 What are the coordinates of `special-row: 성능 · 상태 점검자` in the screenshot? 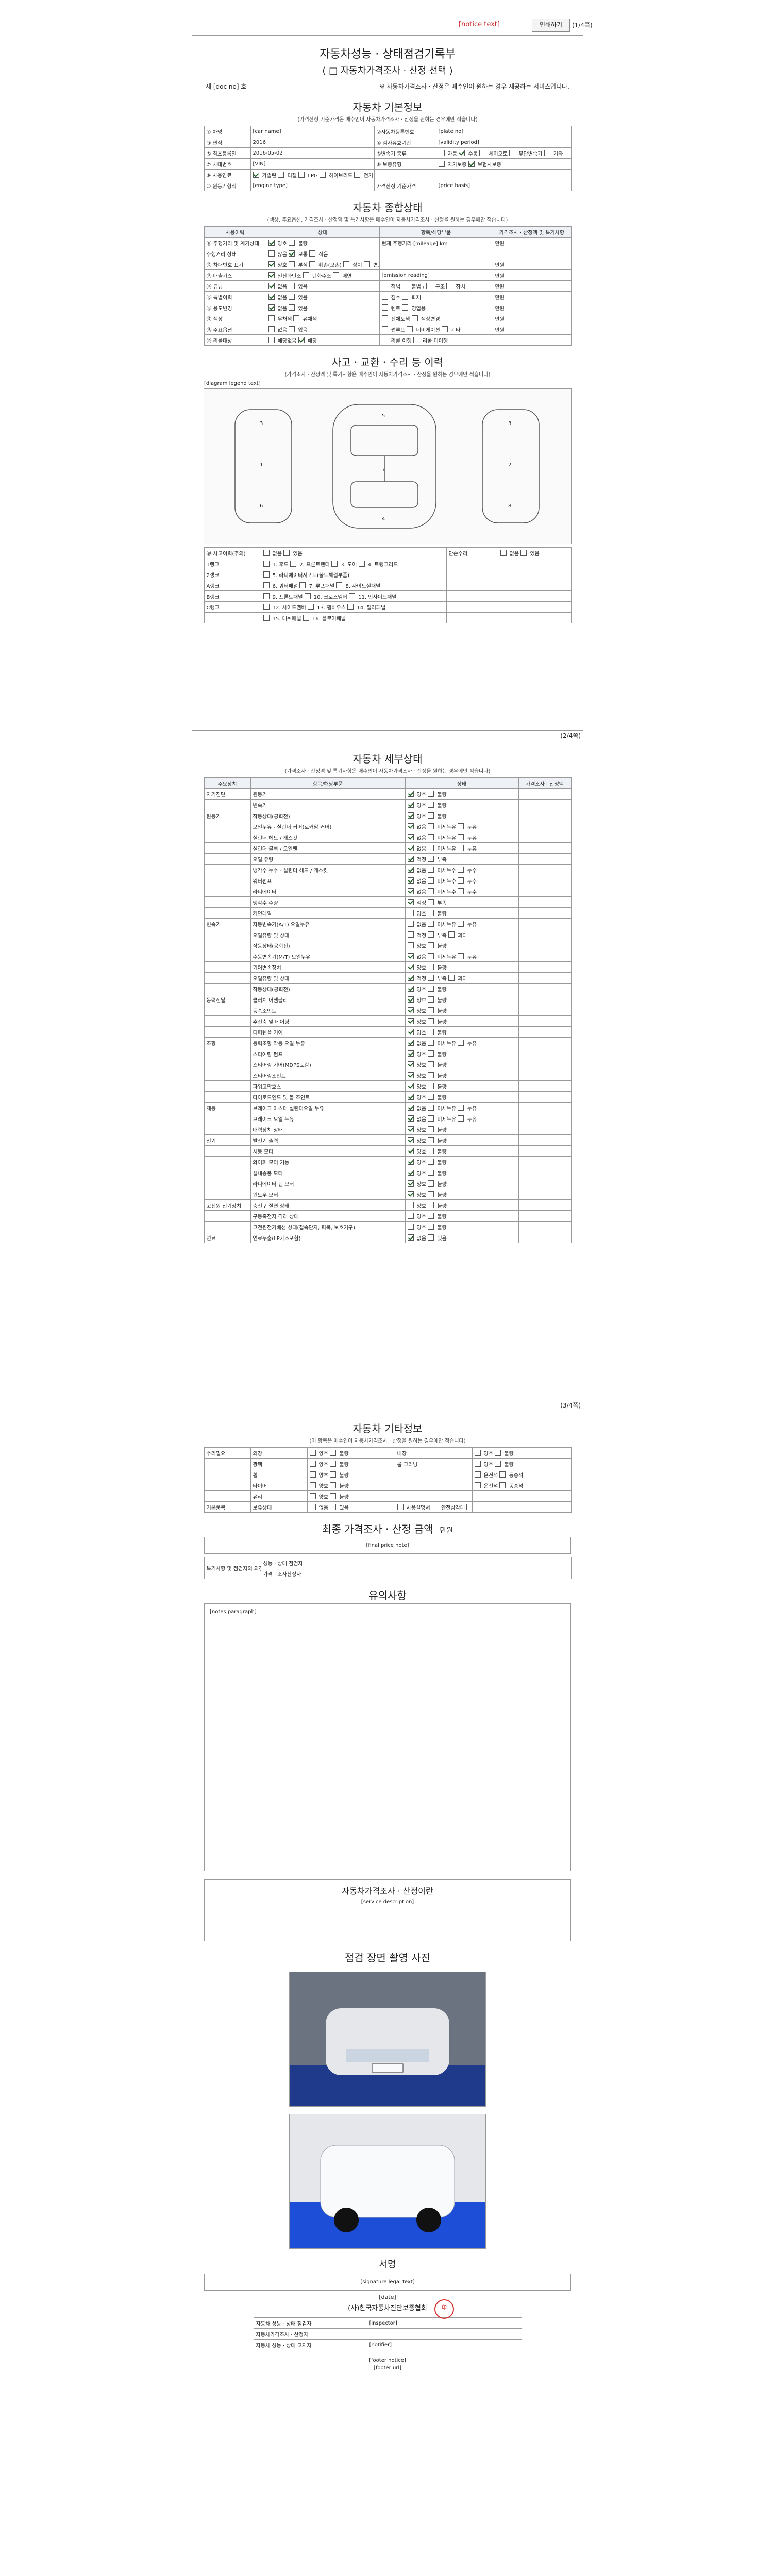 It's located at (416, 1562).